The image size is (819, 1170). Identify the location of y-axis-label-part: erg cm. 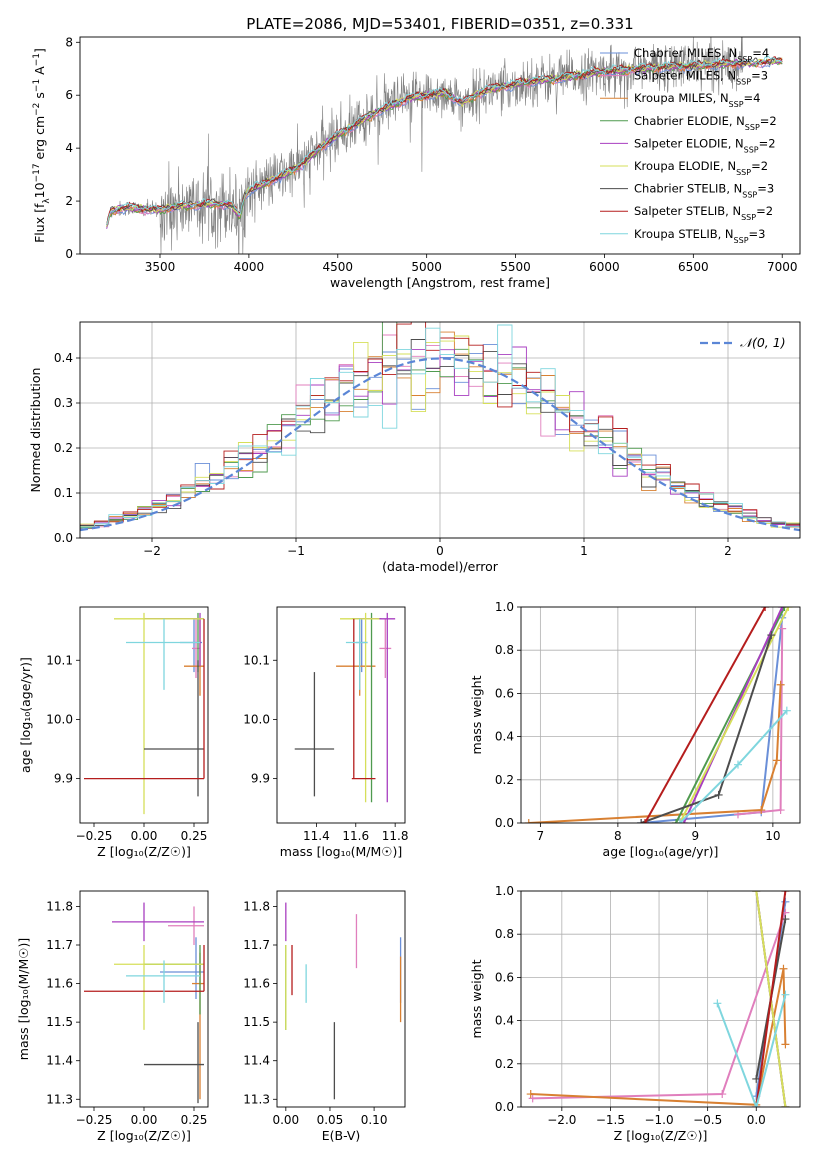
(39, 140).